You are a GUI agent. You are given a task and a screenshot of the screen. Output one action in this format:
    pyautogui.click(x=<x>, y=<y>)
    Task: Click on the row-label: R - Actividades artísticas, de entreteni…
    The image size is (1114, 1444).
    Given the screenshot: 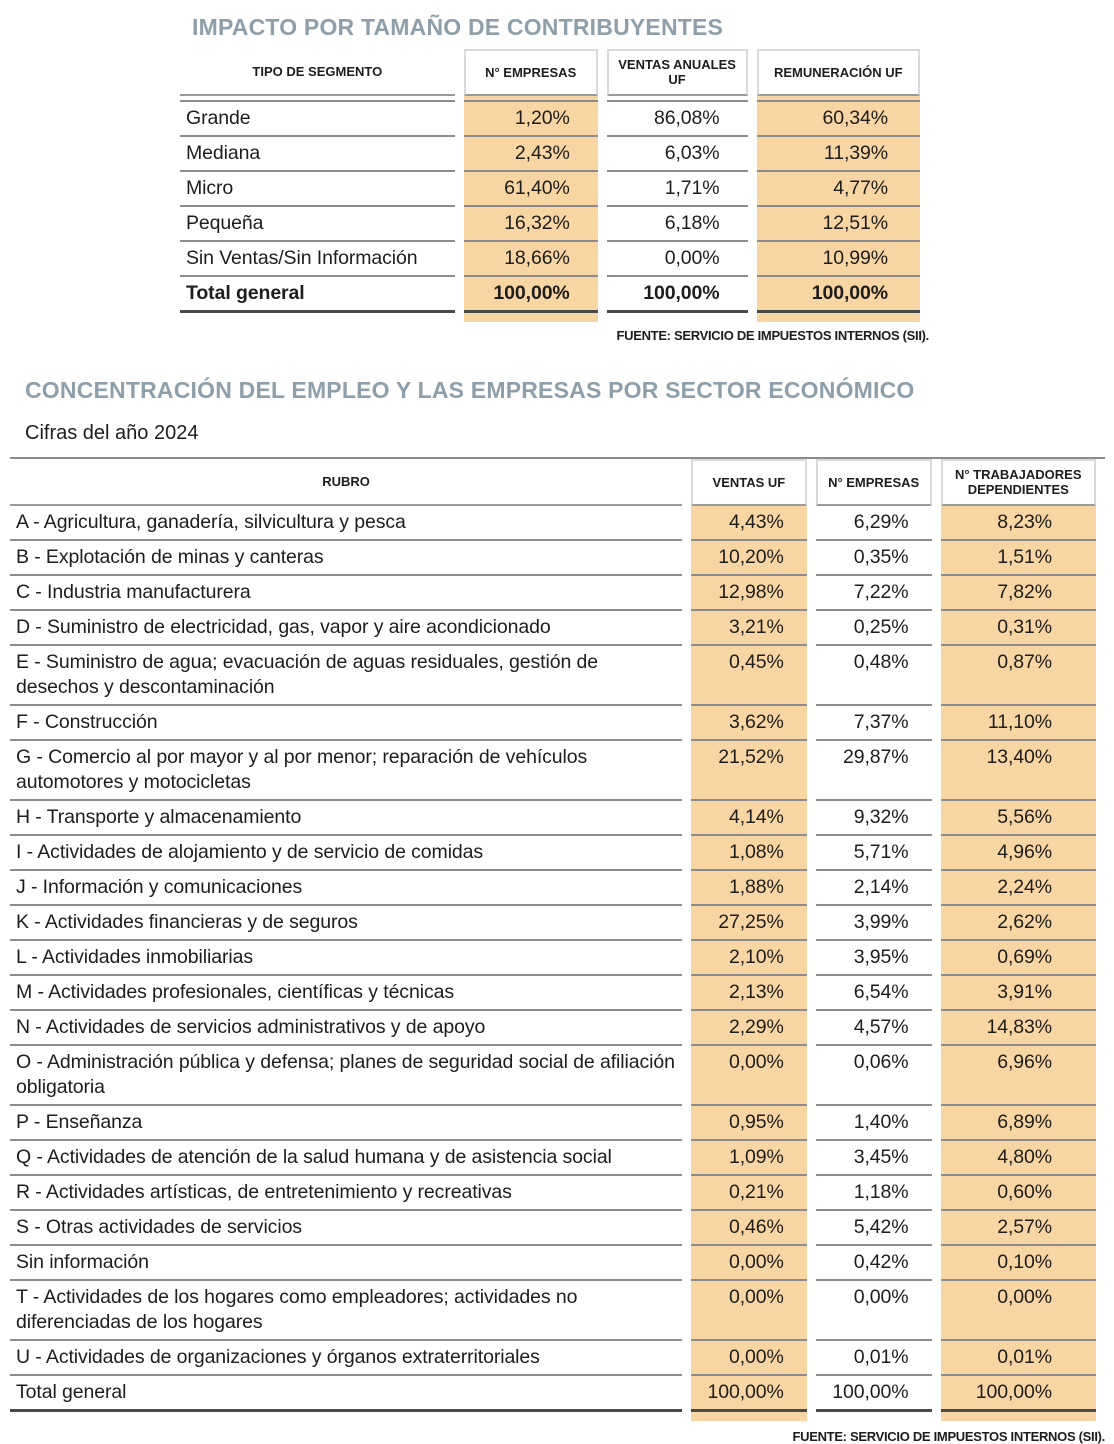 What is the action you would take?
    pyautogui.click(x=346, y=1193)
    